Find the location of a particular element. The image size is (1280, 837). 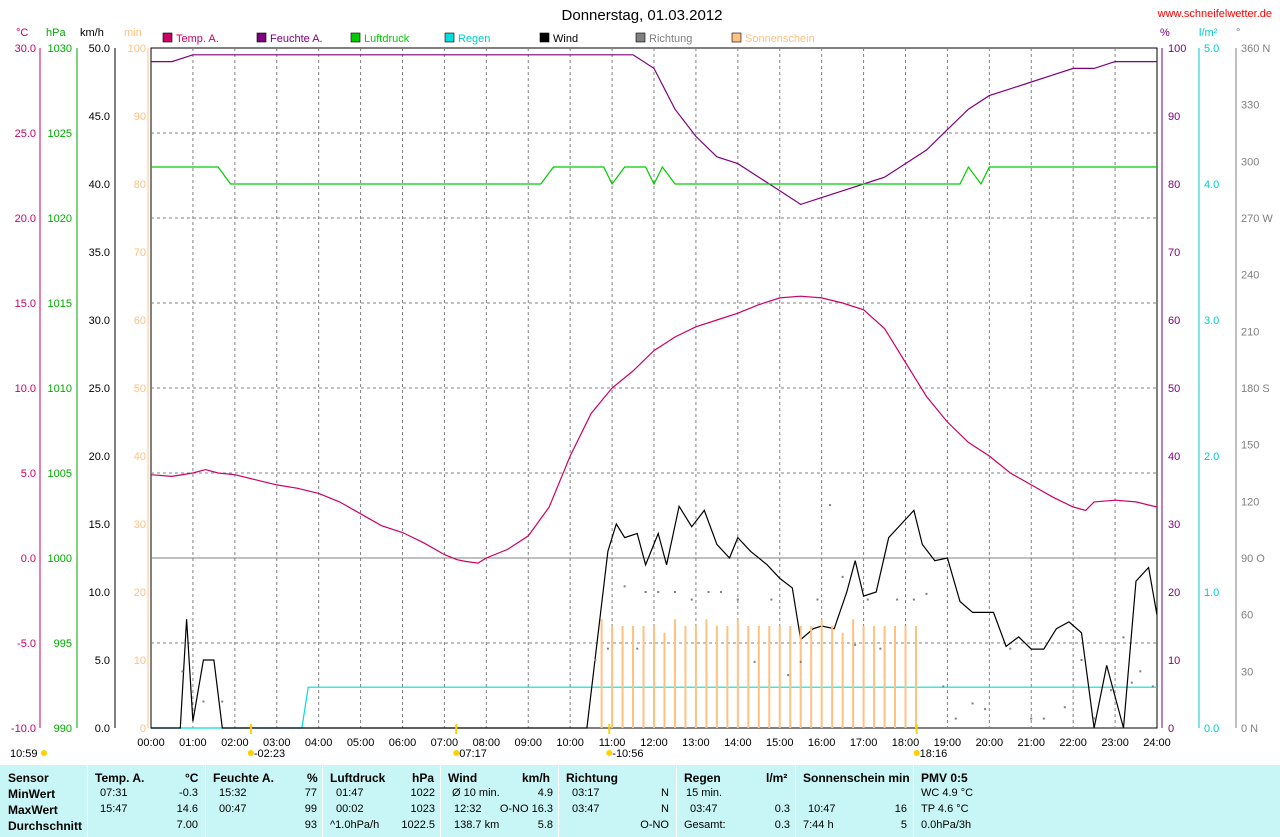

direction-axis-unit: ° is located at coordinates (1238, 33).